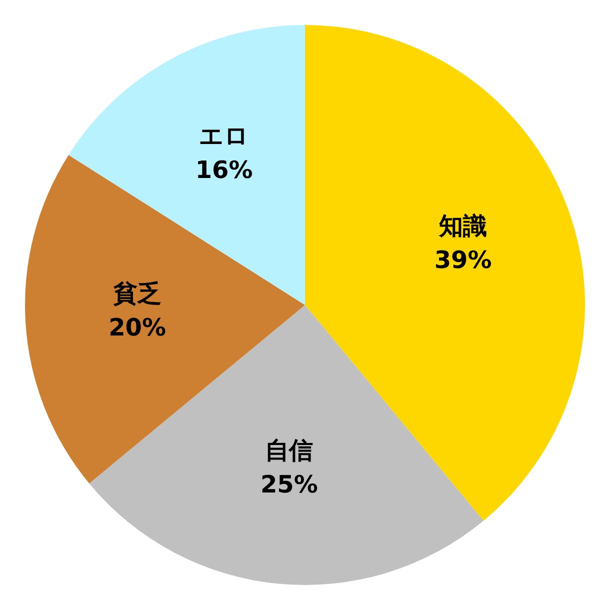 The height and width of the screenshot is (600, 600). I want to click on slice-label: 自信, so click(289, 450).